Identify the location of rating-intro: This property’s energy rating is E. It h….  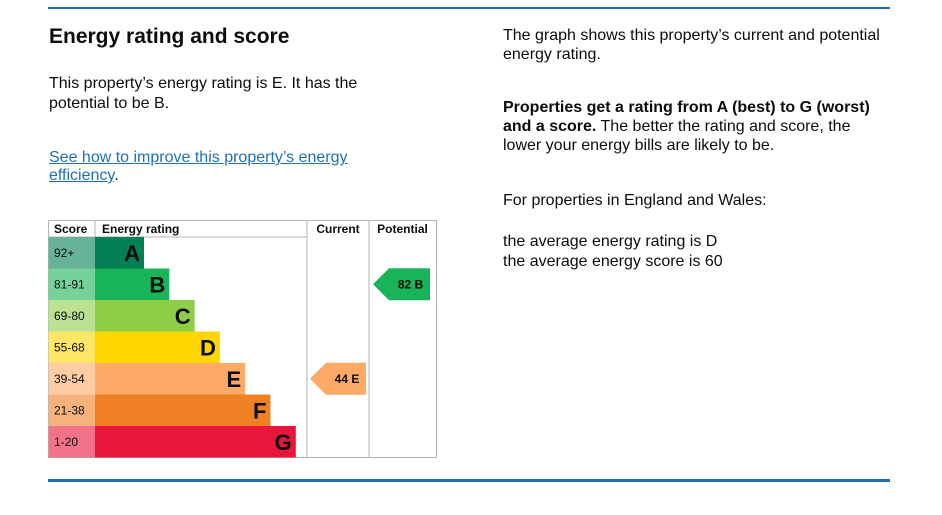
(203, 93).